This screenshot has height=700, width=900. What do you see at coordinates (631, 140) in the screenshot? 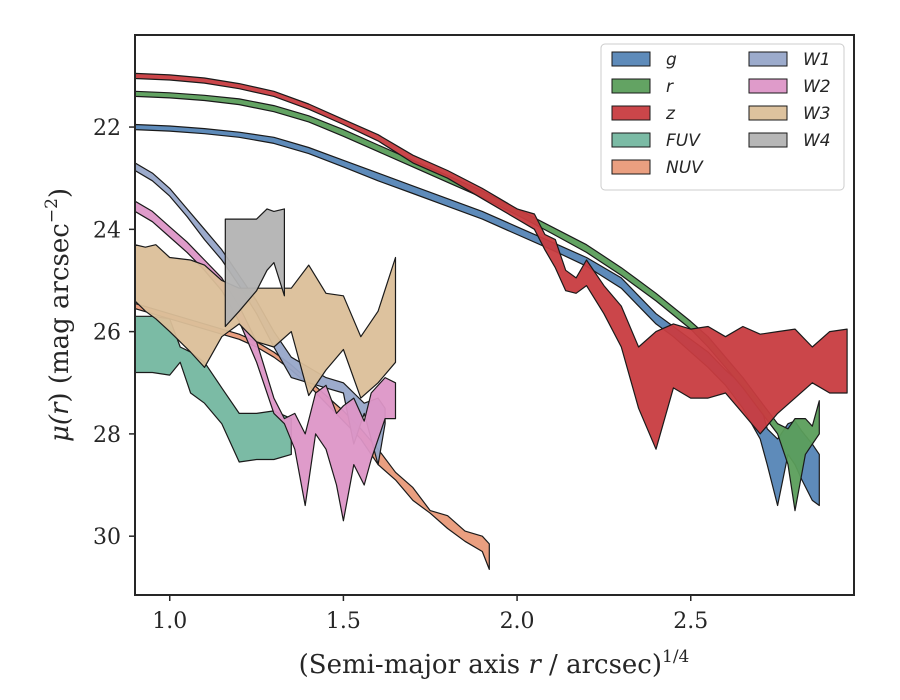
I see `legend-swatch-fuv` at bounding box center [631, 140].